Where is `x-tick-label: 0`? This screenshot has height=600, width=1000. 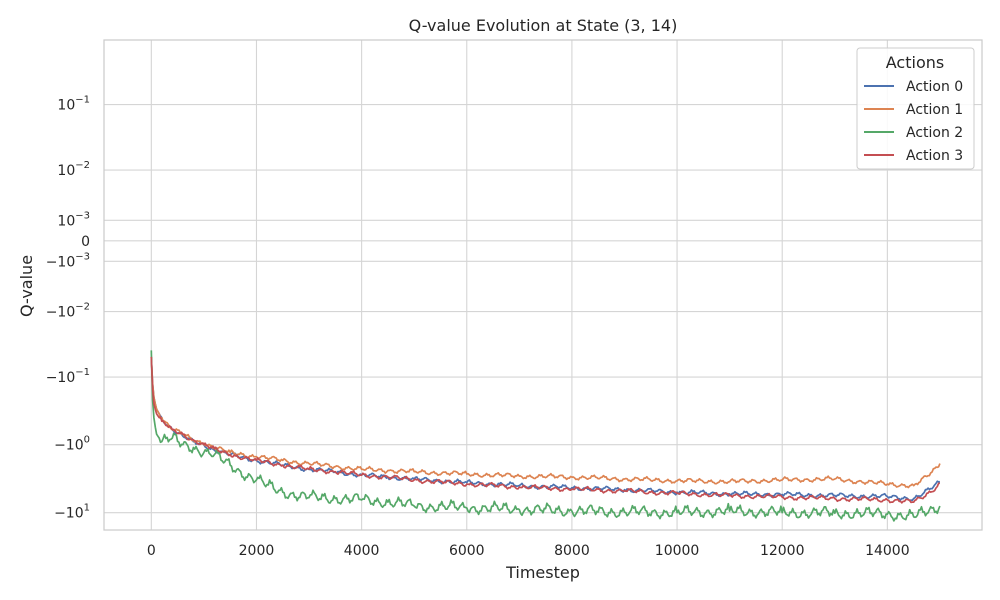
x-tick-label: 0 is located at coordinates (151, 551).